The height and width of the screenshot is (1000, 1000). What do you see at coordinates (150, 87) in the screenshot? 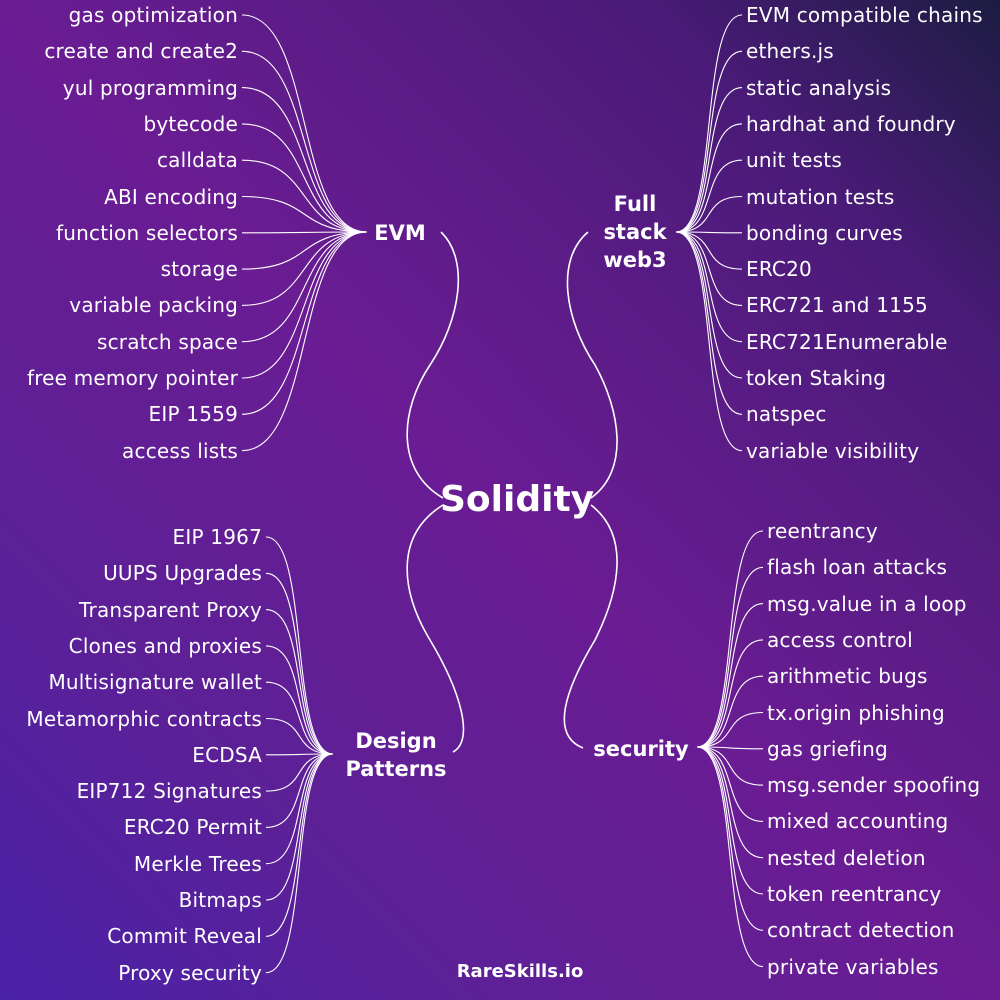
I see `evm-item: yul programming` at bounding box center [150, 87].